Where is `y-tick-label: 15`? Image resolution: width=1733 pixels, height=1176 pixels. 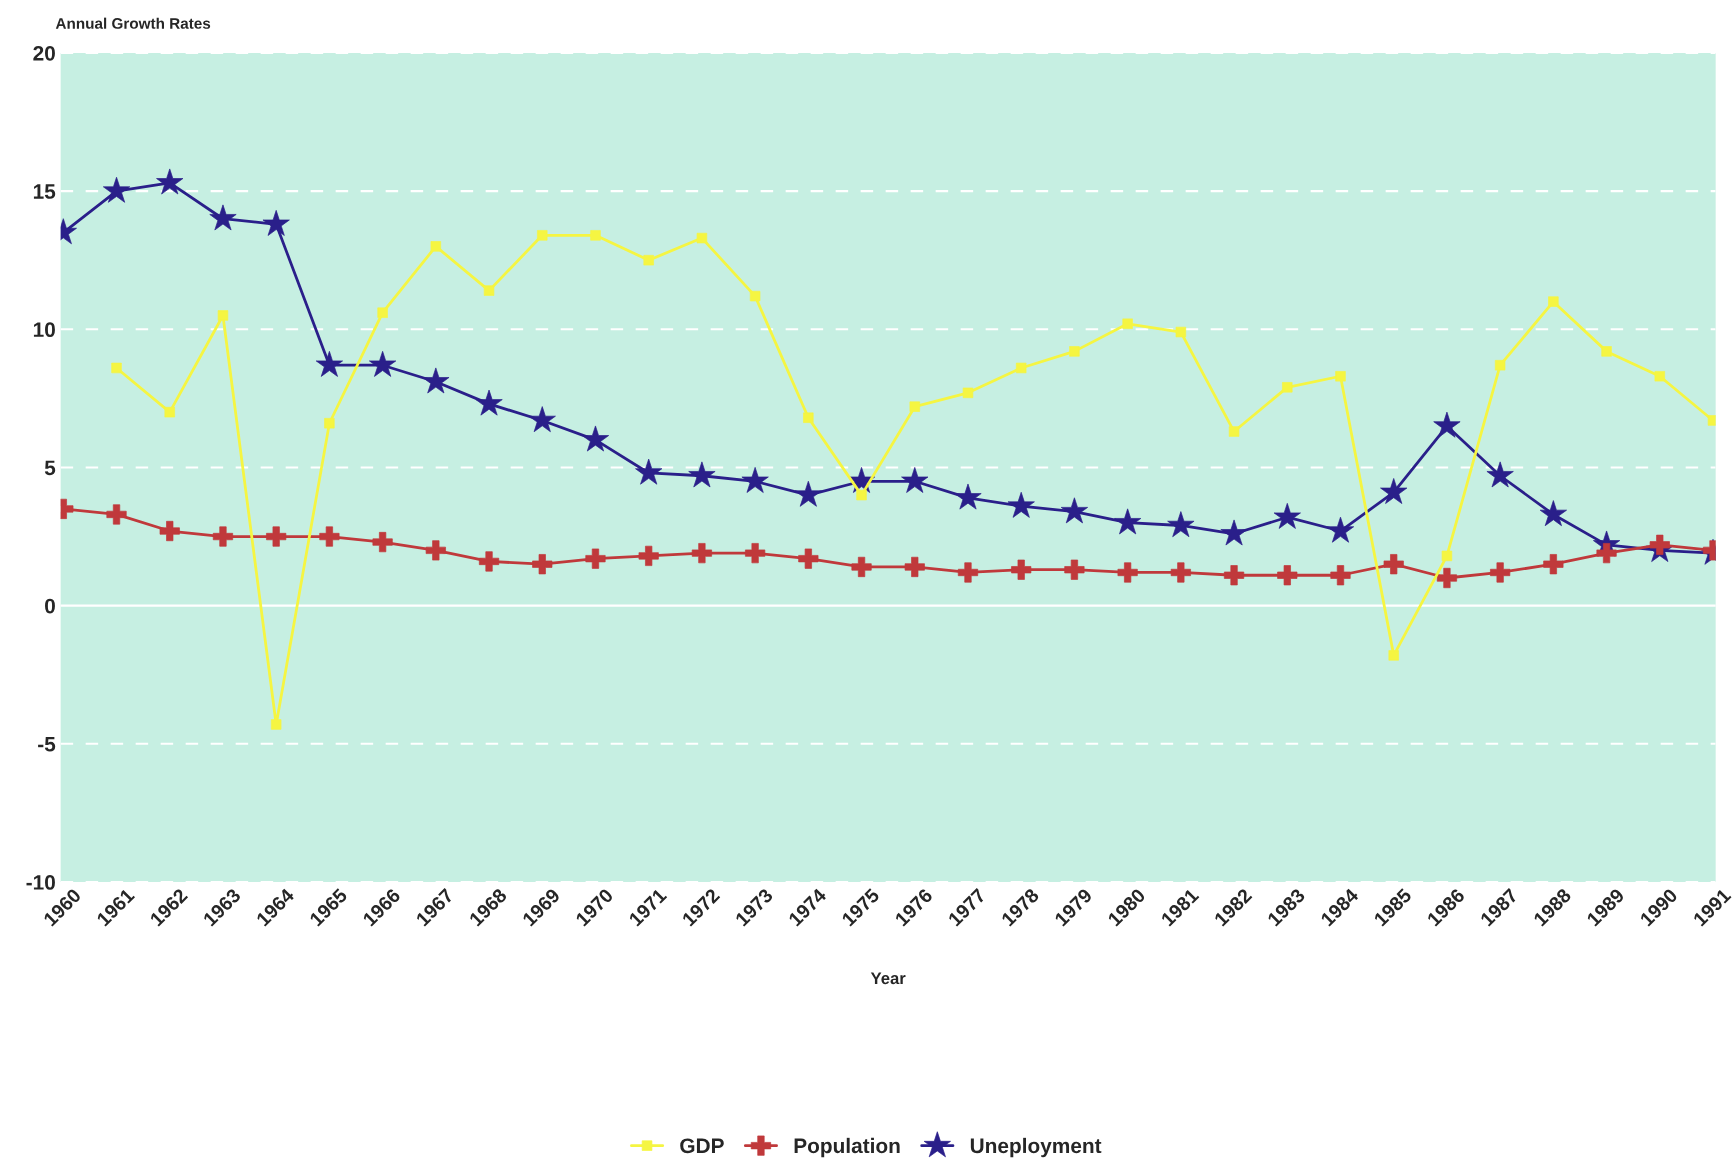
y-tick-label: 15 is located at coordinates (44, 191).